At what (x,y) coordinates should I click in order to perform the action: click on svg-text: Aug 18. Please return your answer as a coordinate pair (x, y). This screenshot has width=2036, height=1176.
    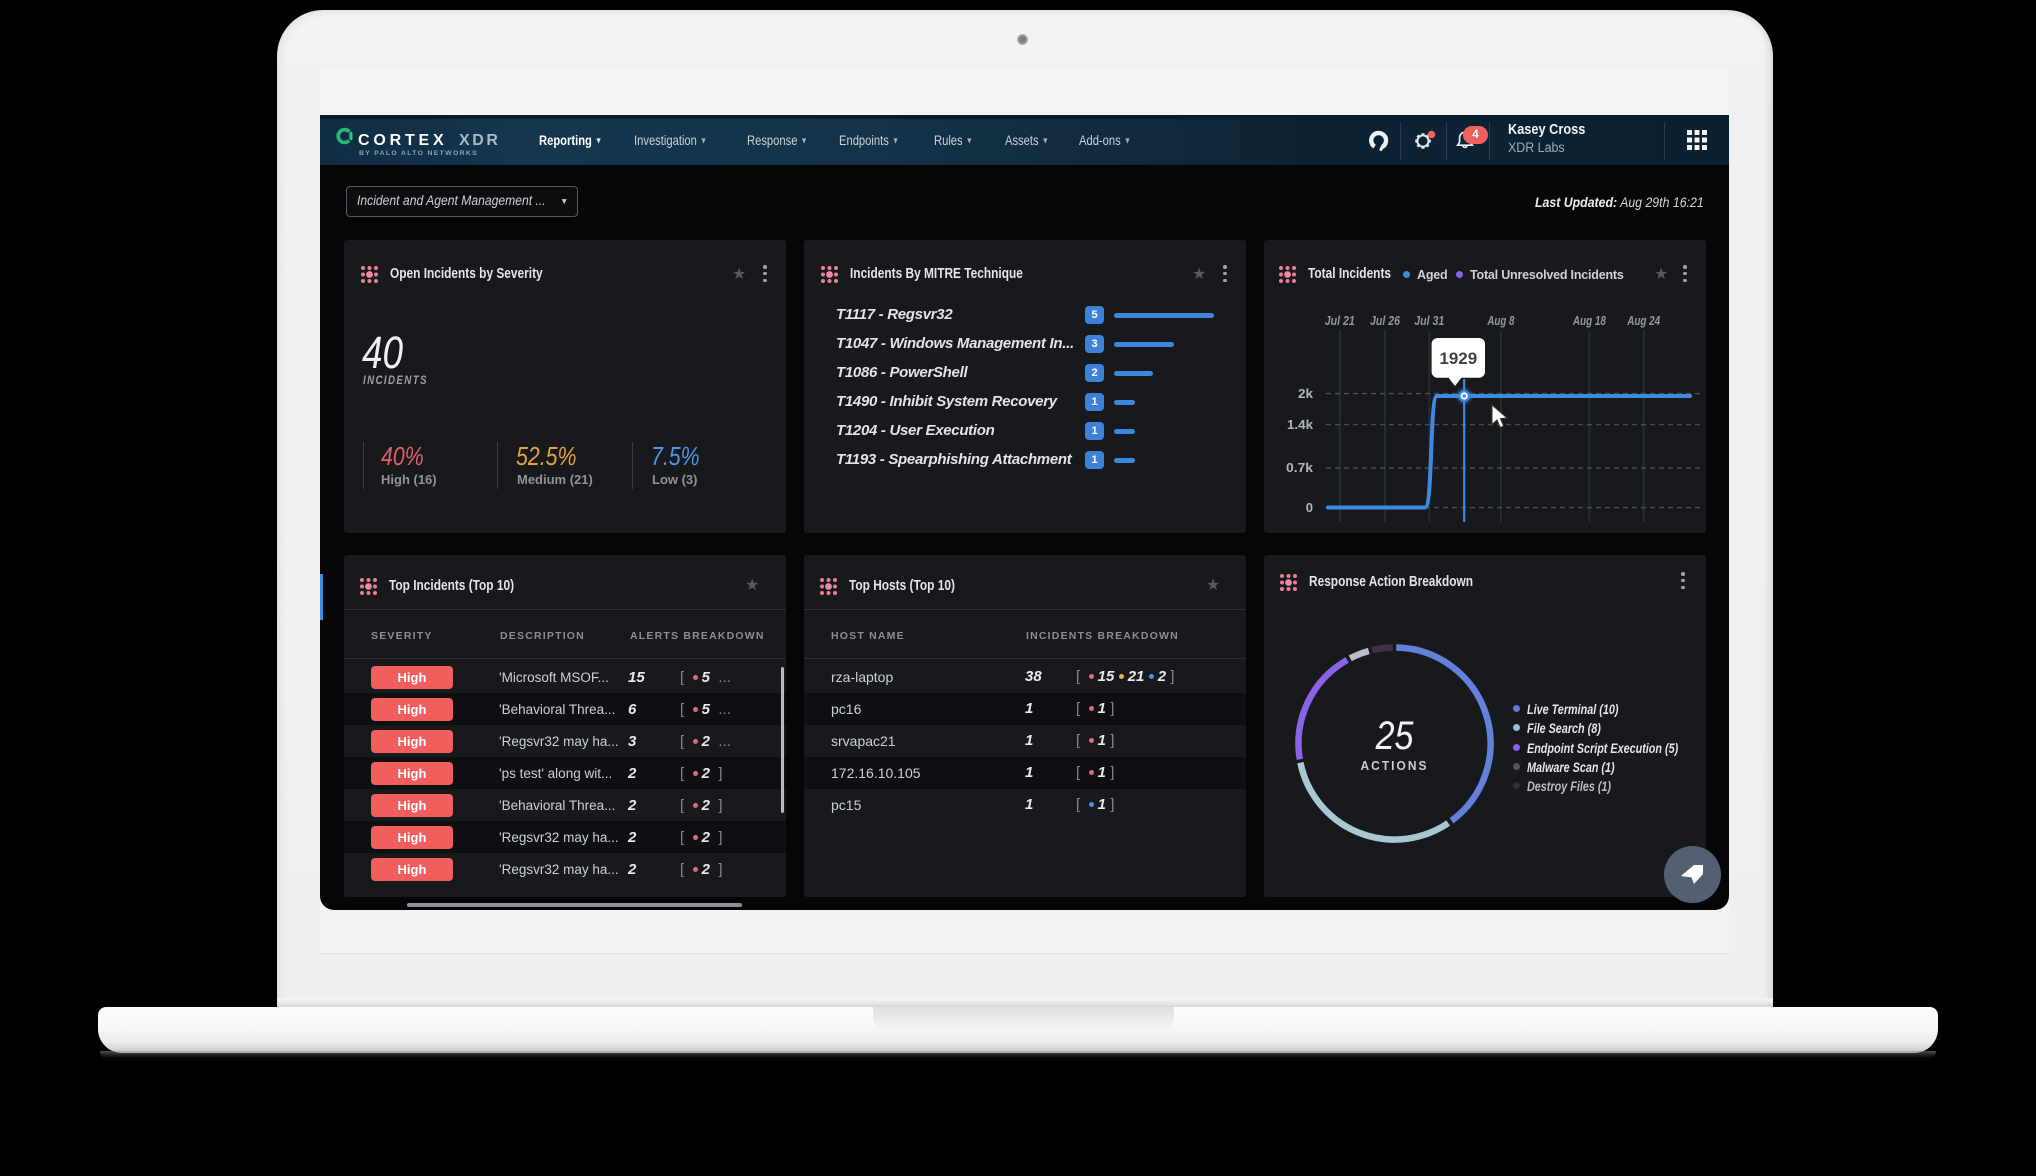
    Looking at the image, I should click on (1589, 320).